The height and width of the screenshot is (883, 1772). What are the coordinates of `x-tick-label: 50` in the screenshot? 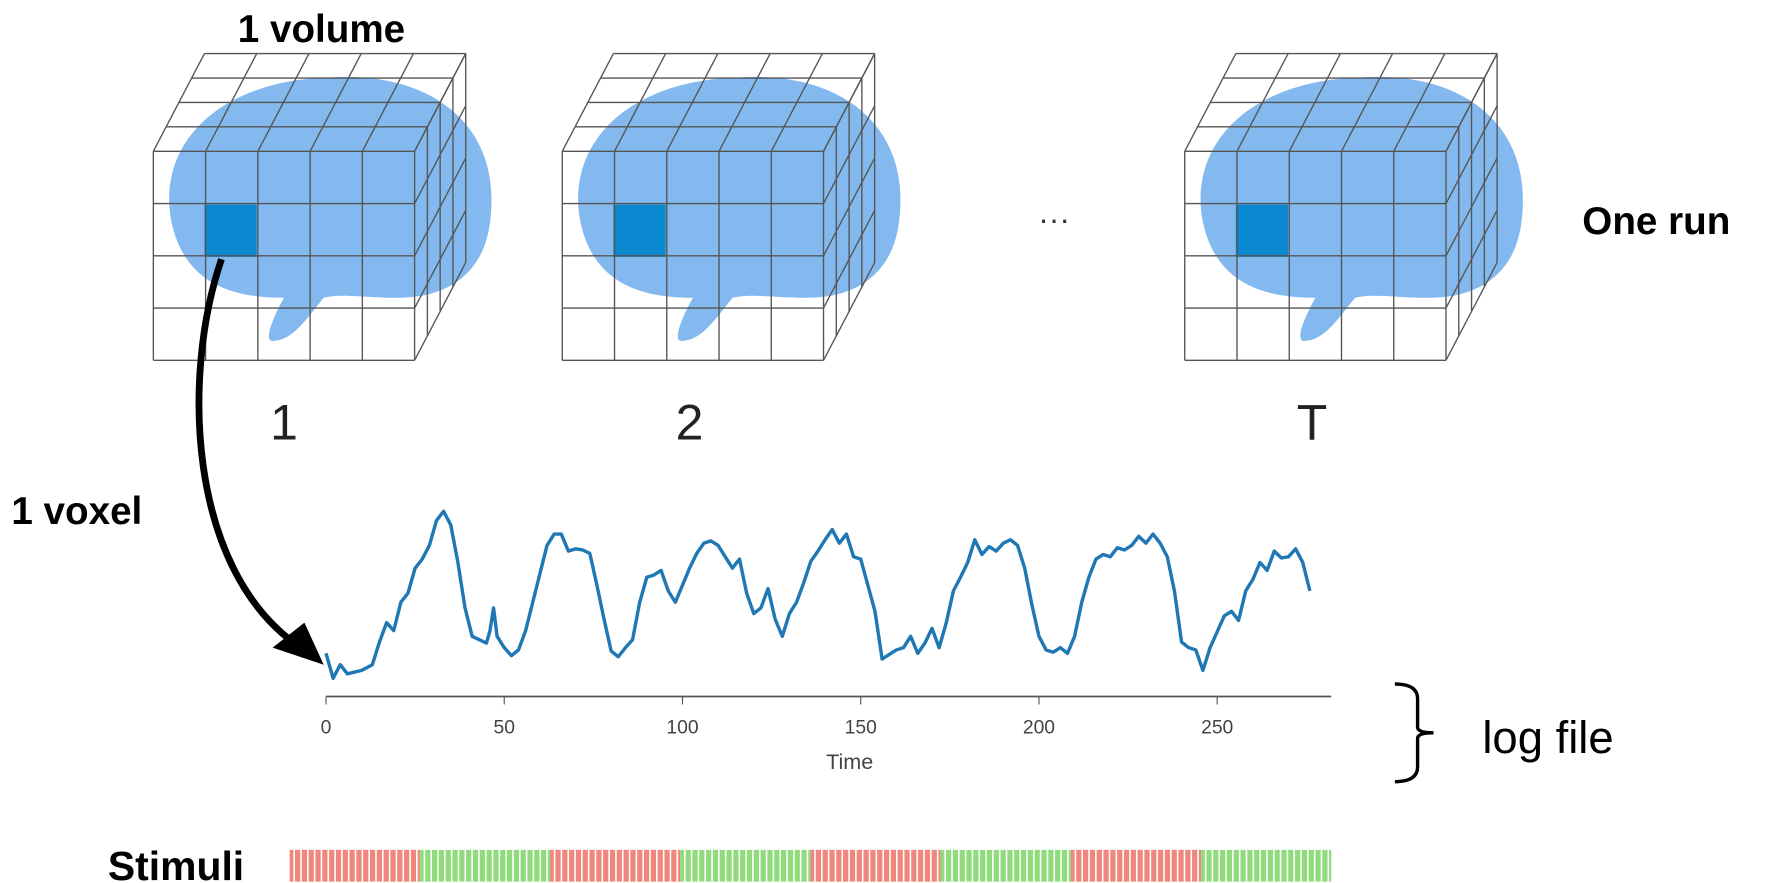 It's located at (504, 727).